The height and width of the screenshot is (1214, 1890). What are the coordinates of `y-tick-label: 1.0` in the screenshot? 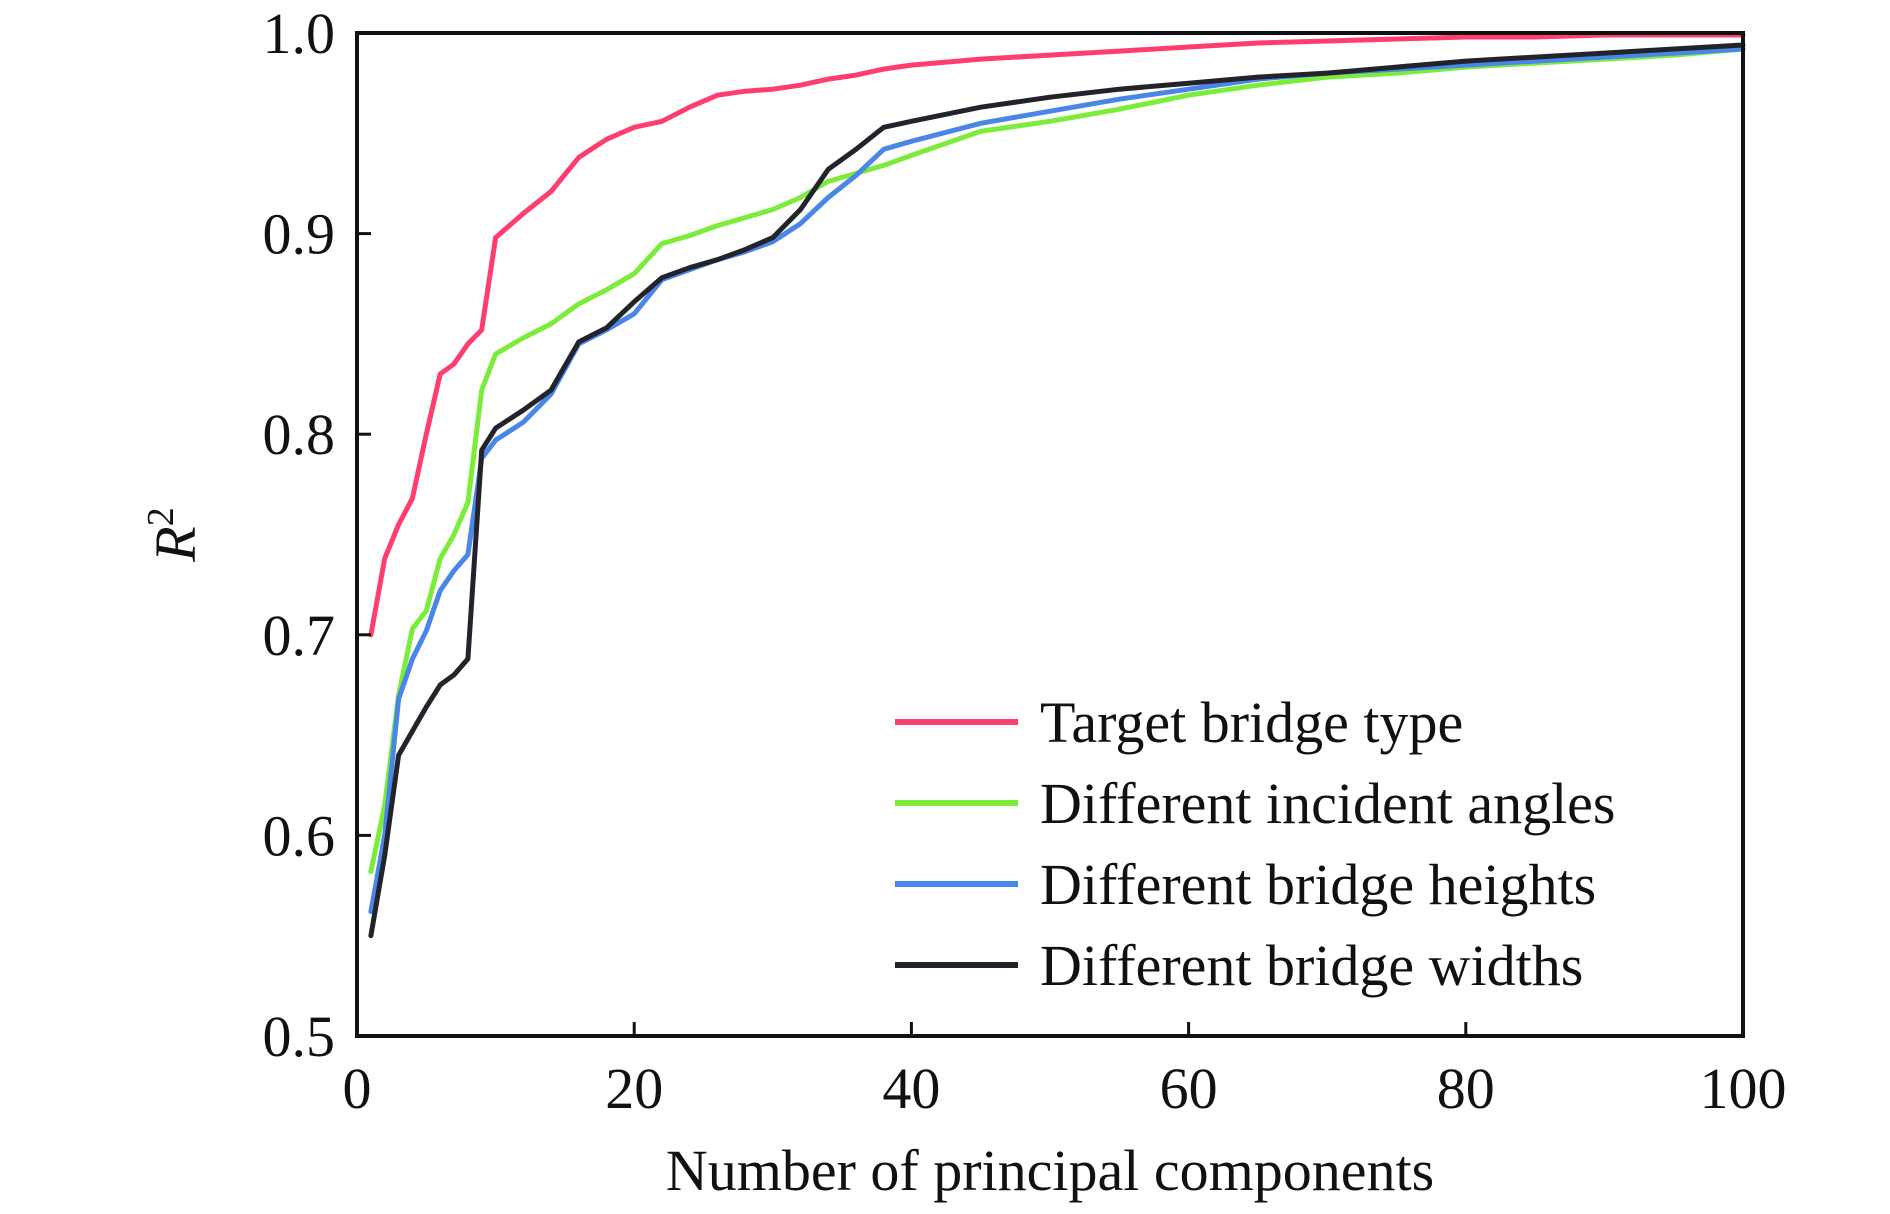 It's located at (299, 33).